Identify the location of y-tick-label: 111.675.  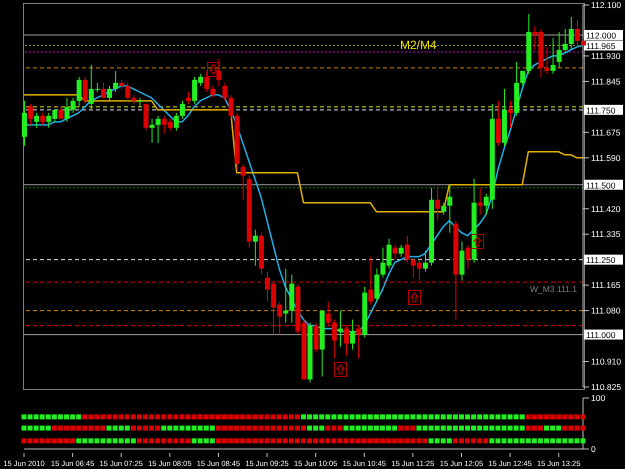
(606, 132).